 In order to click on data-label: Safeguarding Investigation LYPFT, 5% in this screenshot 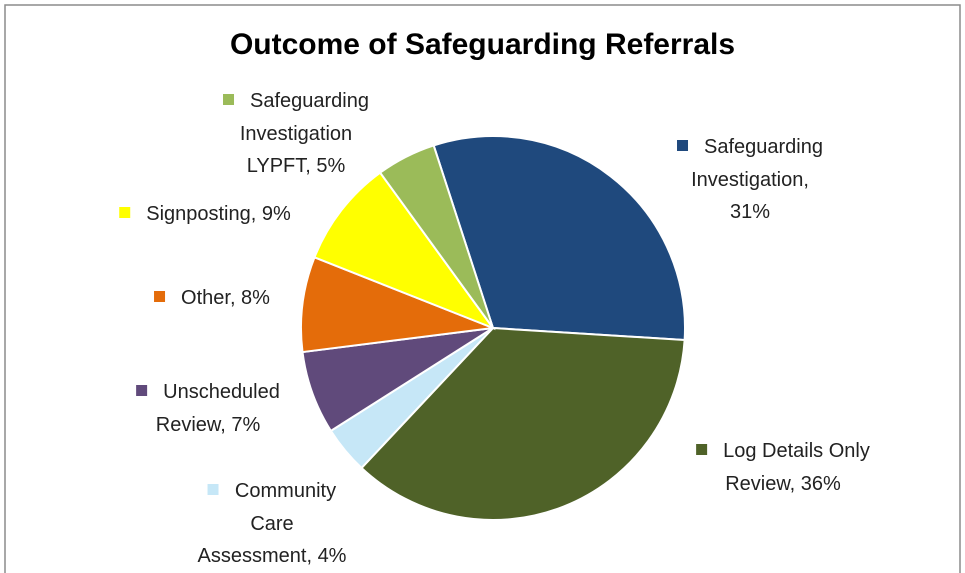, I will do `click(296, 134)`.